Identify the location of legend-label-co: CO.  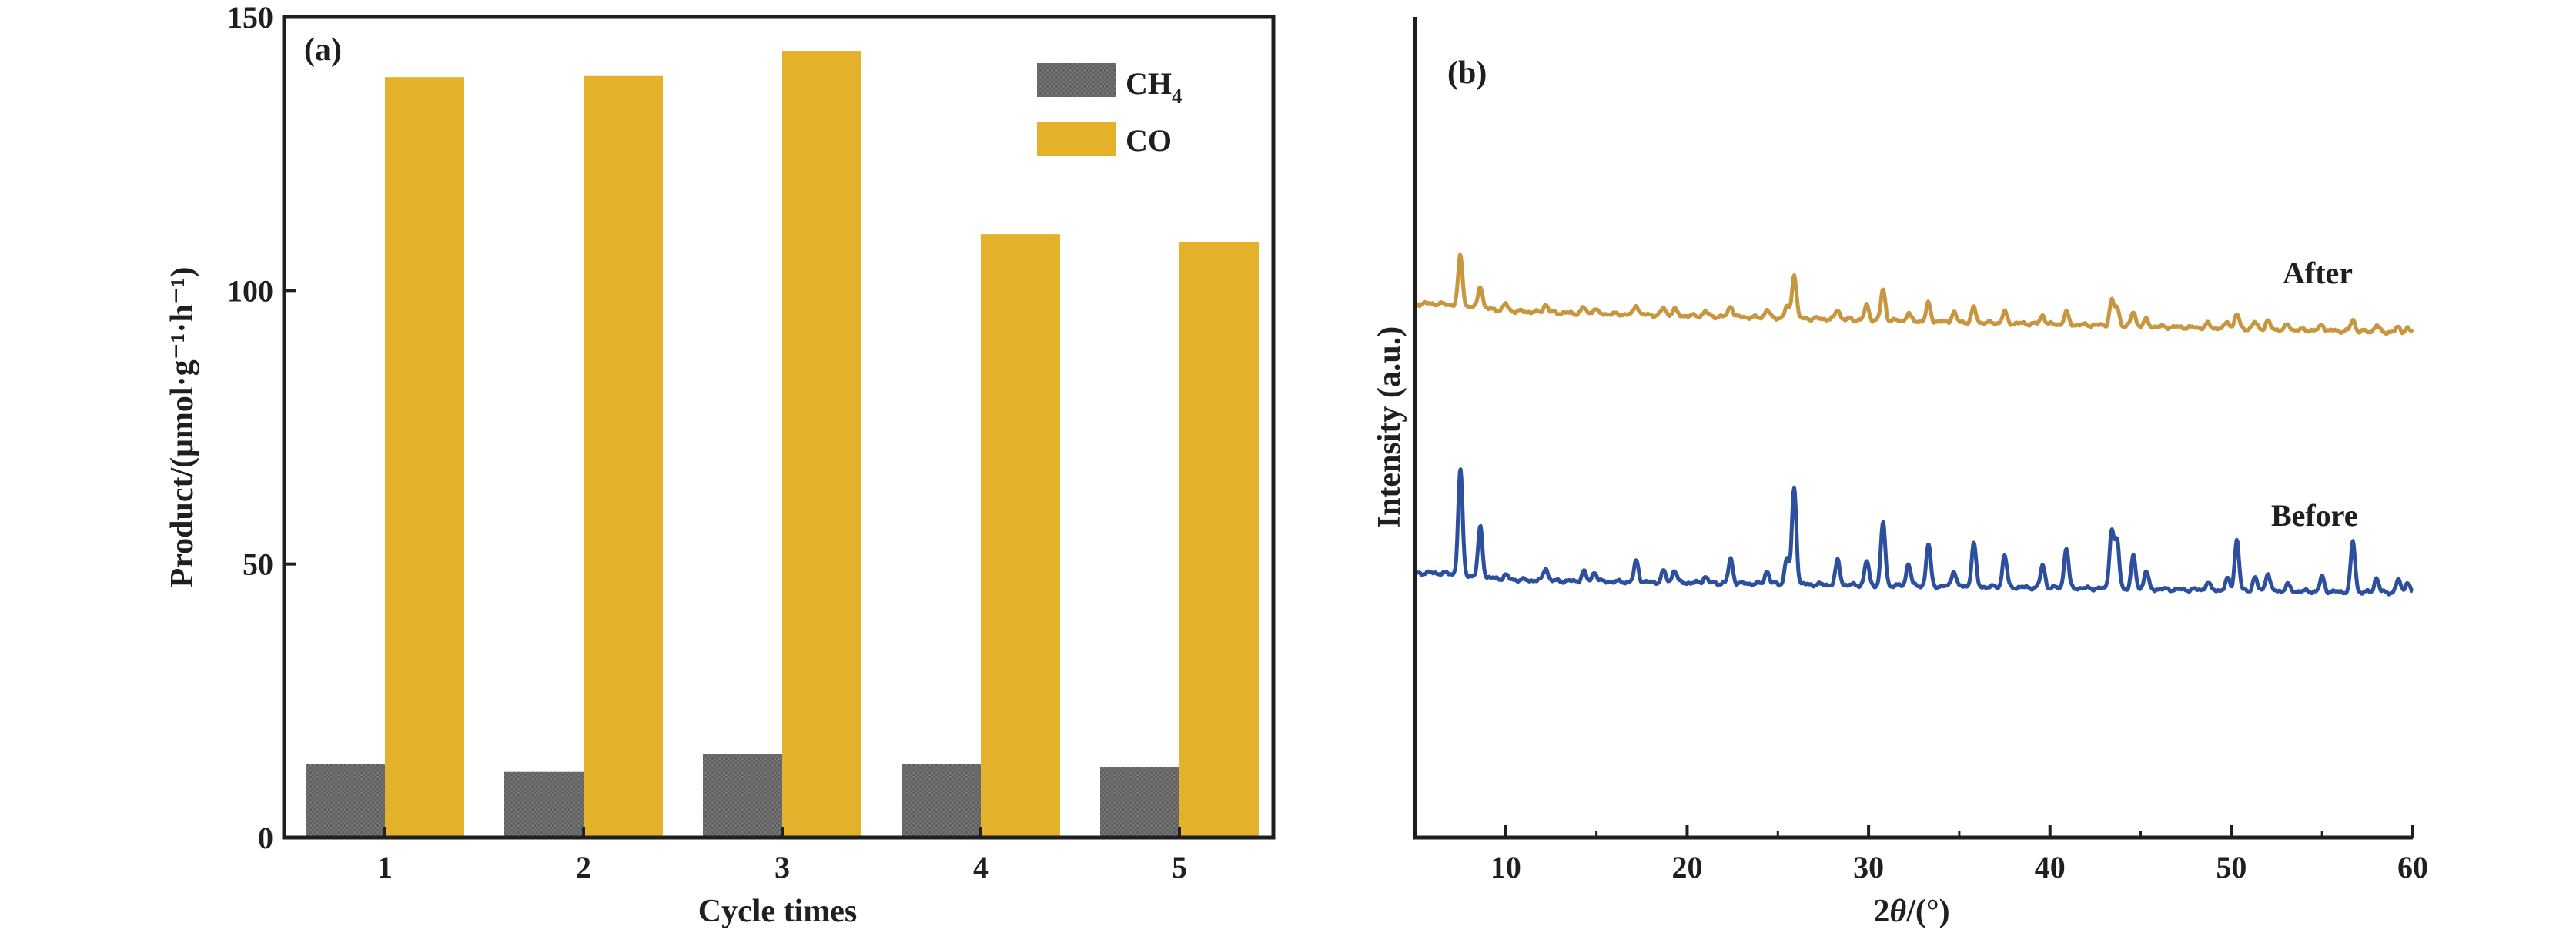
(1149, 140).